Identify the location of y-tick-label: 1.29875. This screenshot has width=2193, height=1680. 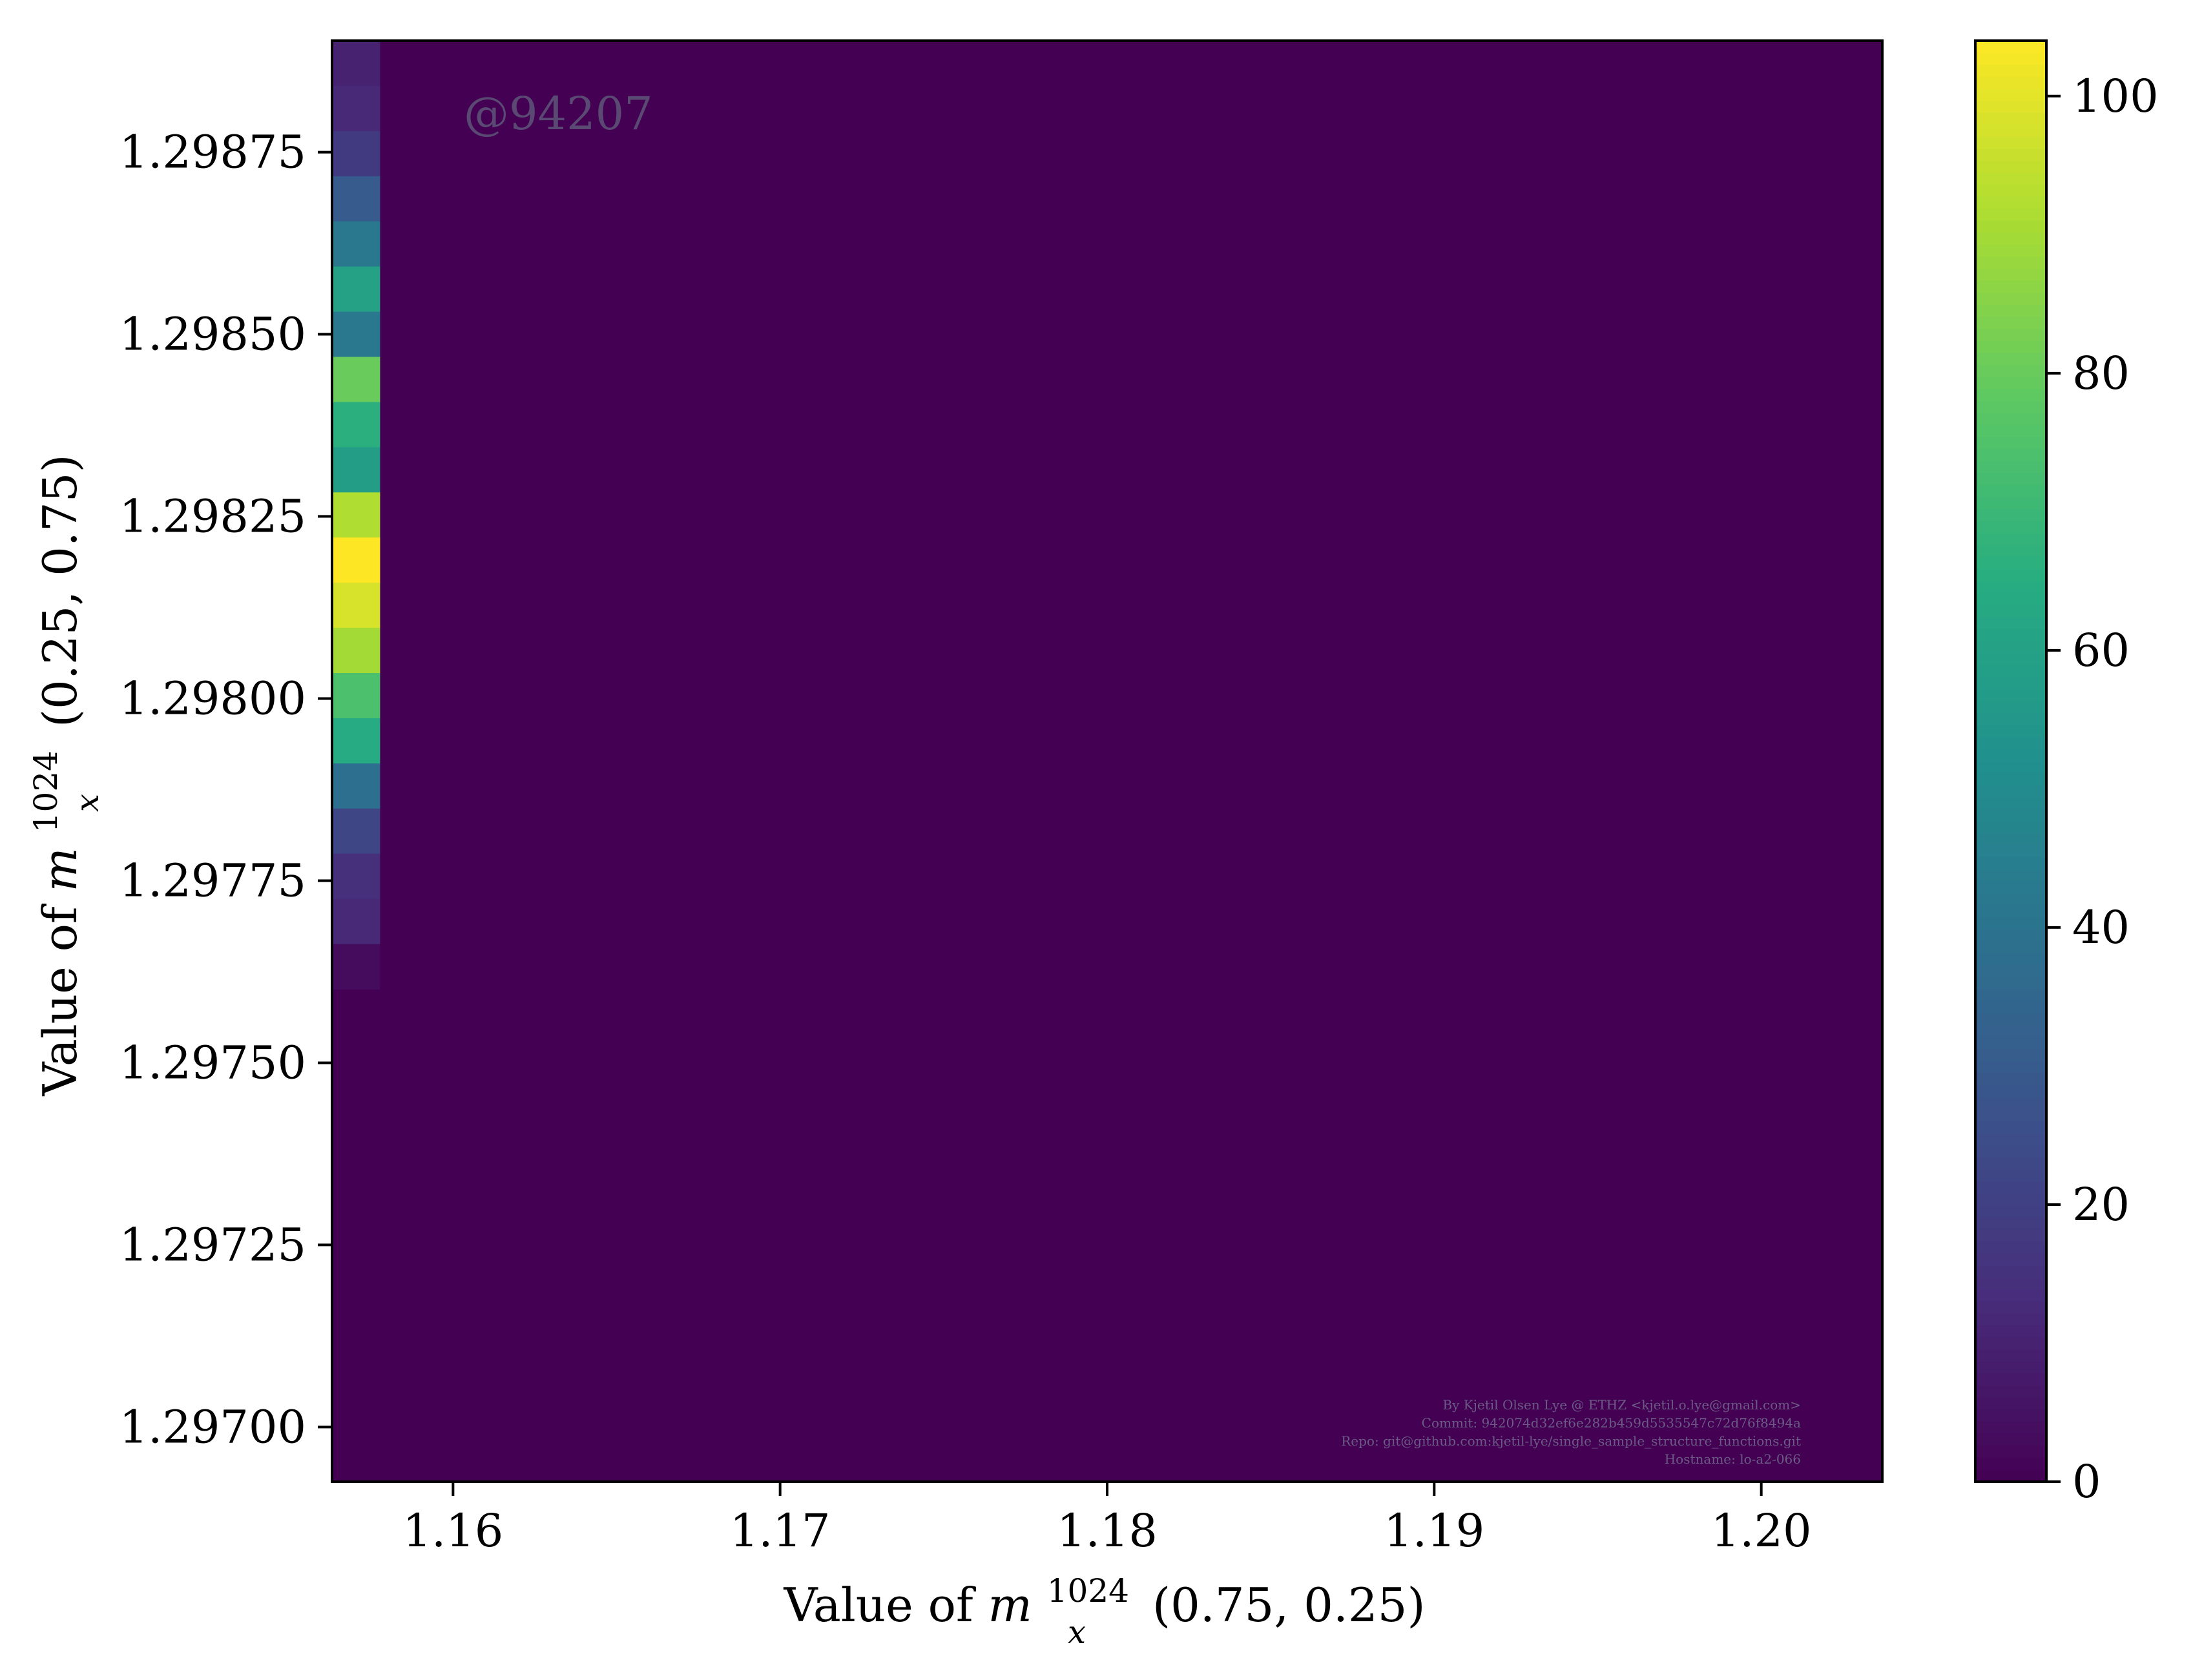
(213, 152).